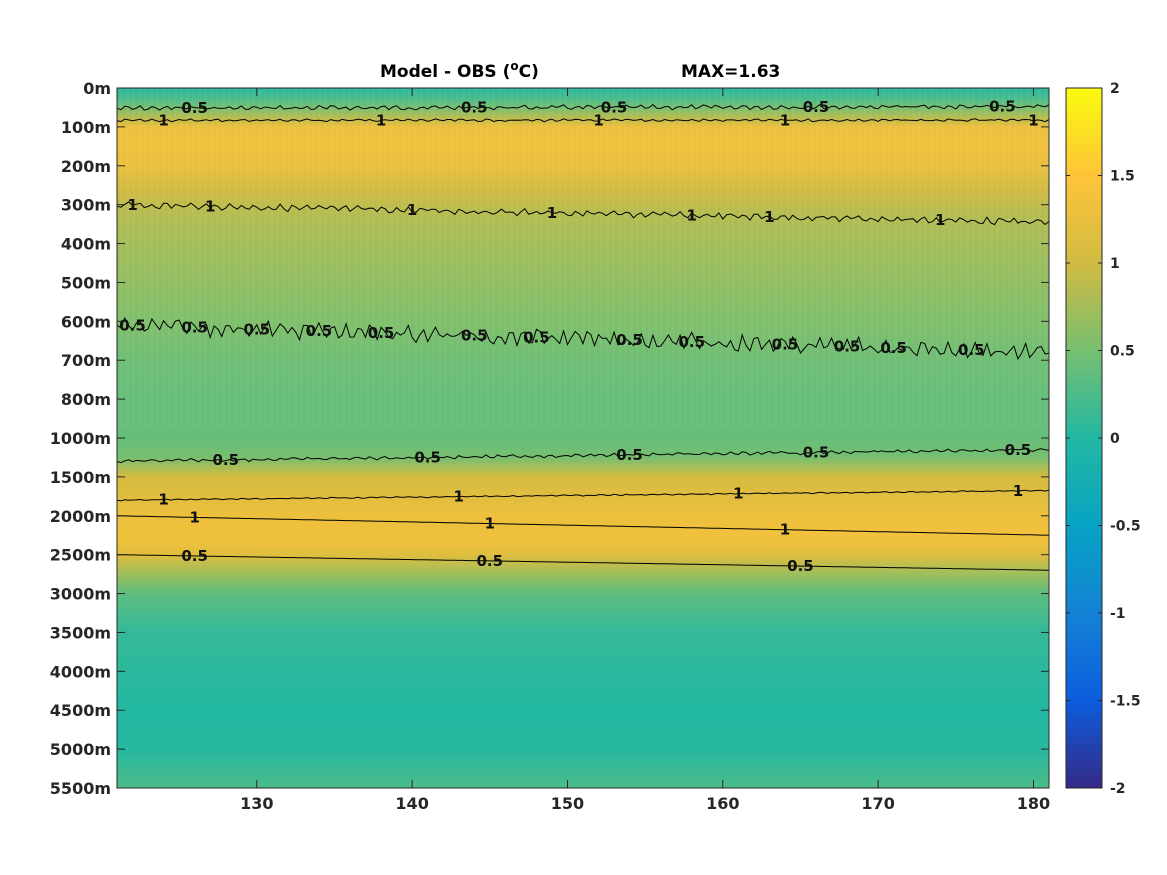 This screenshot has height=875, width=1167. Describe the element at coordinates (877, 803) in the screenshot. I see `x-tick-label: 170` at that location.